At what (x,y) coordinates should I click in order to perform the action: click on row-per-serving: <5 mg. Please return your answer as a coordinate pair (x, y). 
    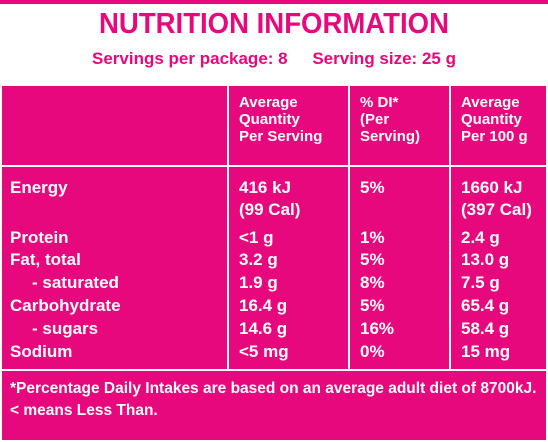
    Looking at the image, I should click on (264, 351).